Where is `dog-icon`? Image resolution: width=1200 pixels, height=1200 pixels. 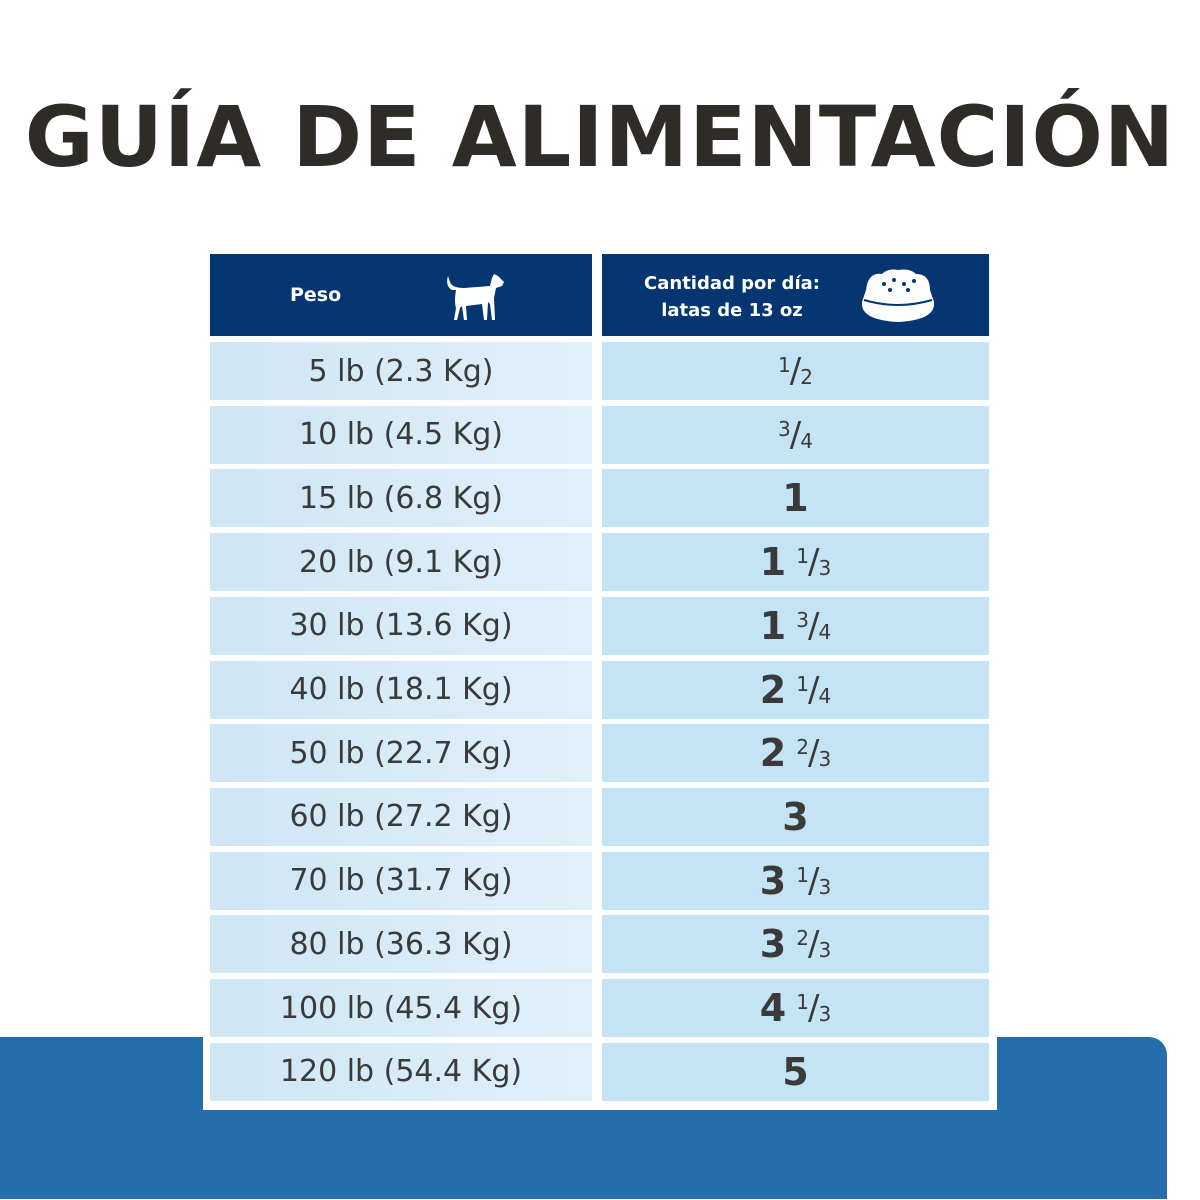
dog-icon is located at coordinates (475, 297).